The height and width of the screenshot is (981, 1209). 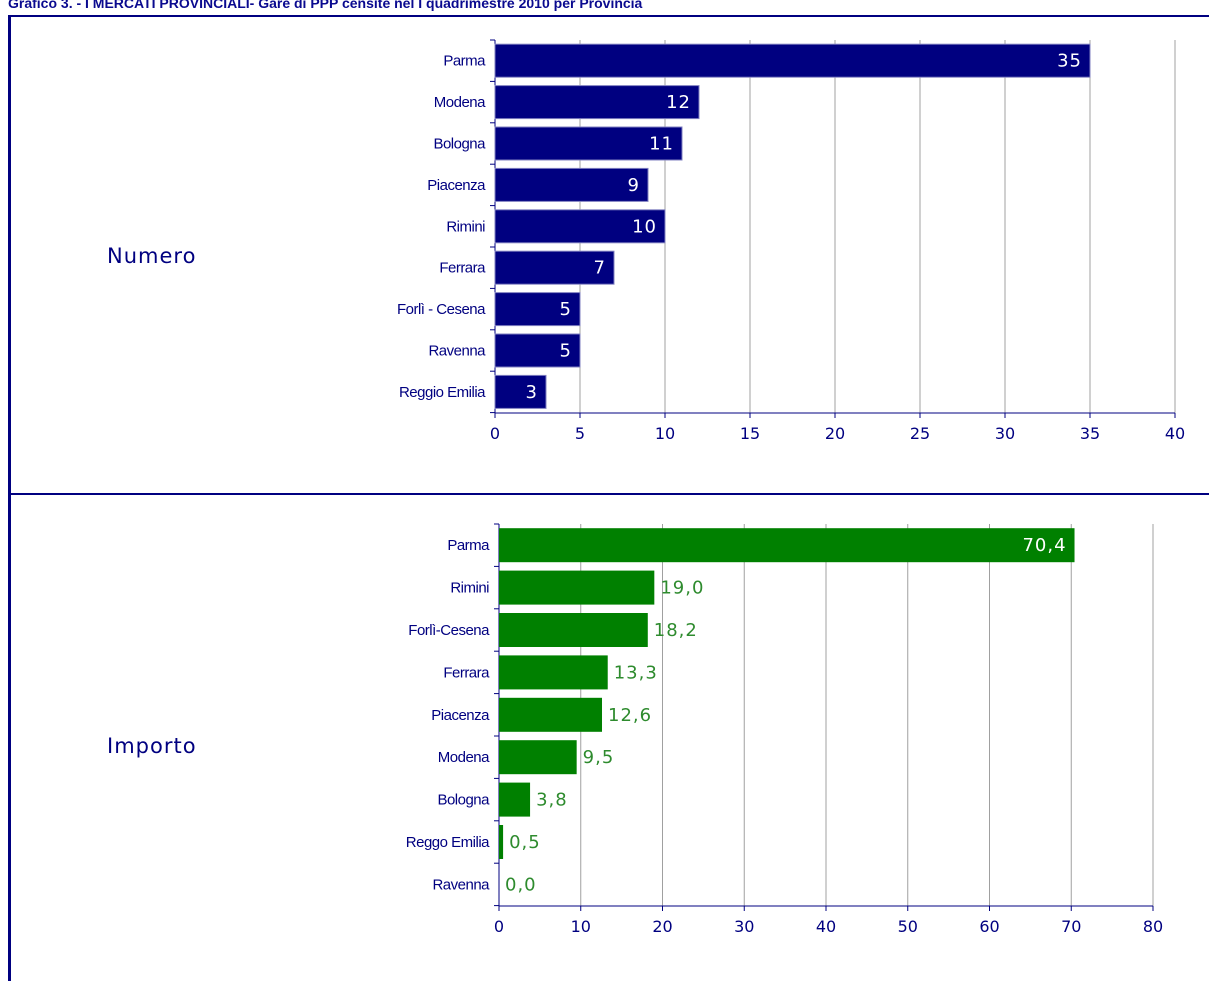 I want to click on data-label: 0,5, so click(x=525, y=842).